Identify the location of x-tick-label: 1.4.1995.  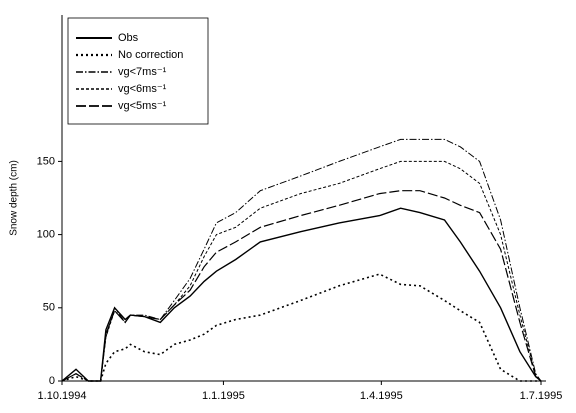
(381, 396).